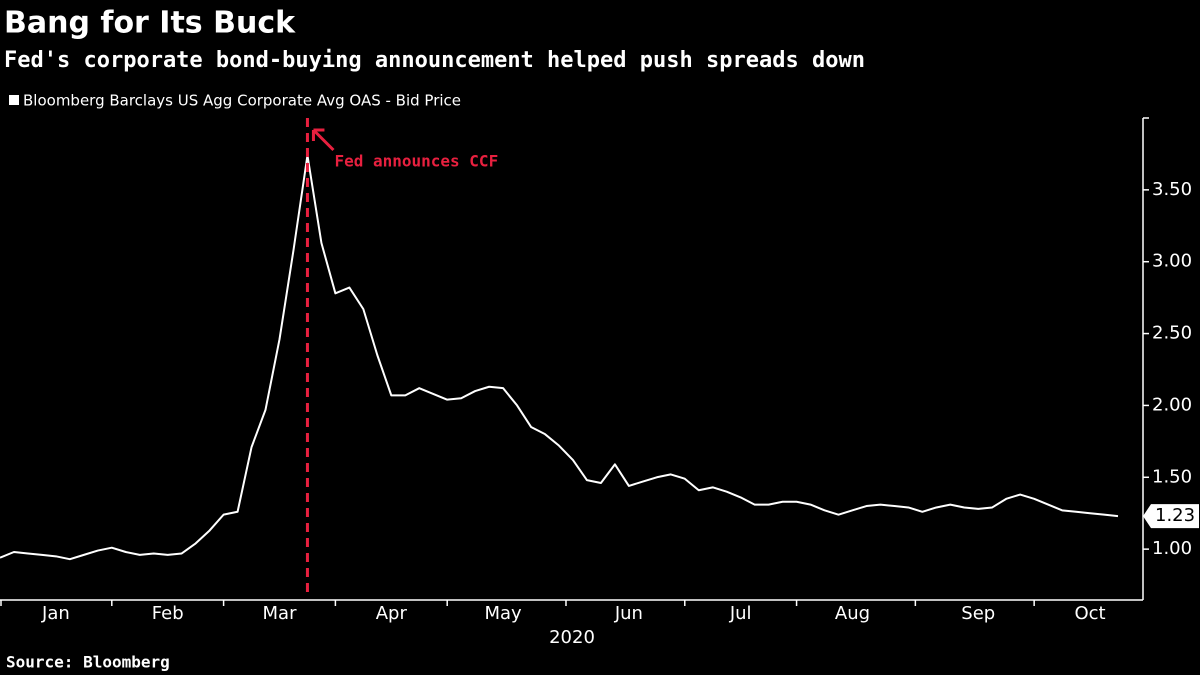  I want to click on y-tick-label: 2.50, so click(1172, 333).